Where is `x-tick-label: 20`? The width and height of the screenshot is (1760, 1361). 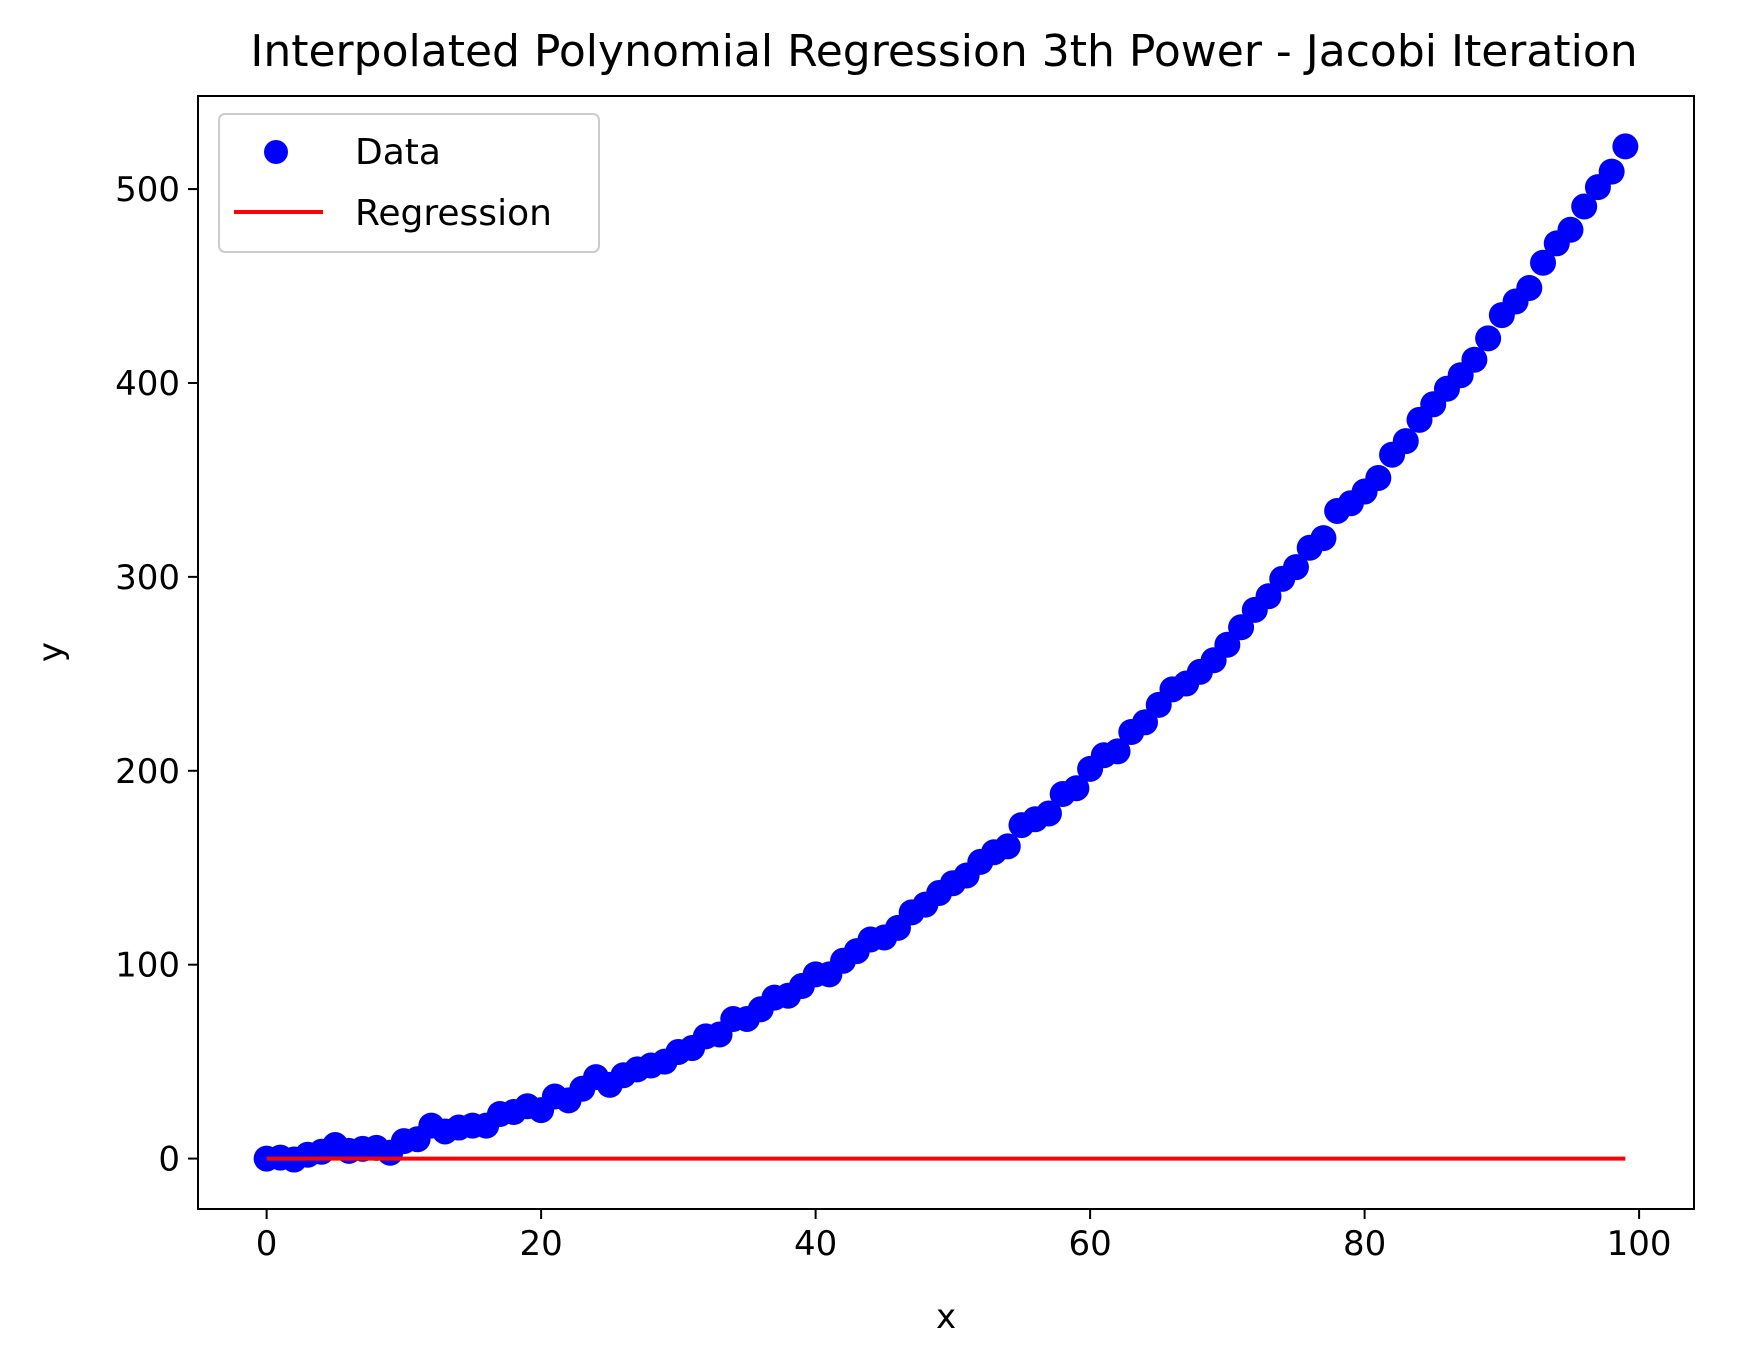
x-tick-label: 20 is located at coordinates (540, 1244).